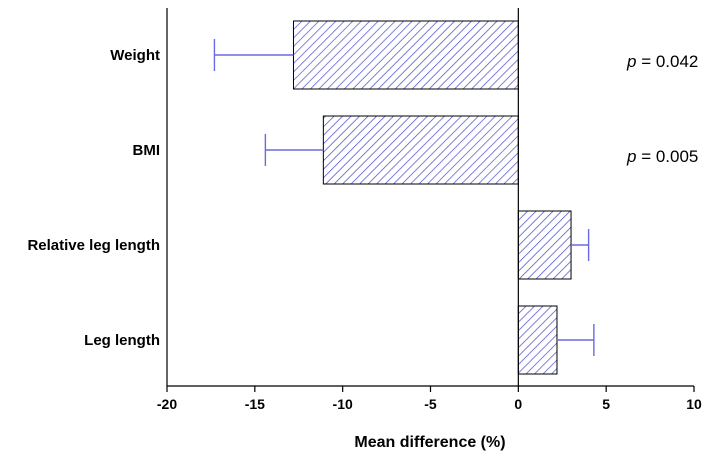  What do you see at coordinates (167, 404) in the screenshot?
I see `x-tick-label: -20` at bounding box center [167, 404].